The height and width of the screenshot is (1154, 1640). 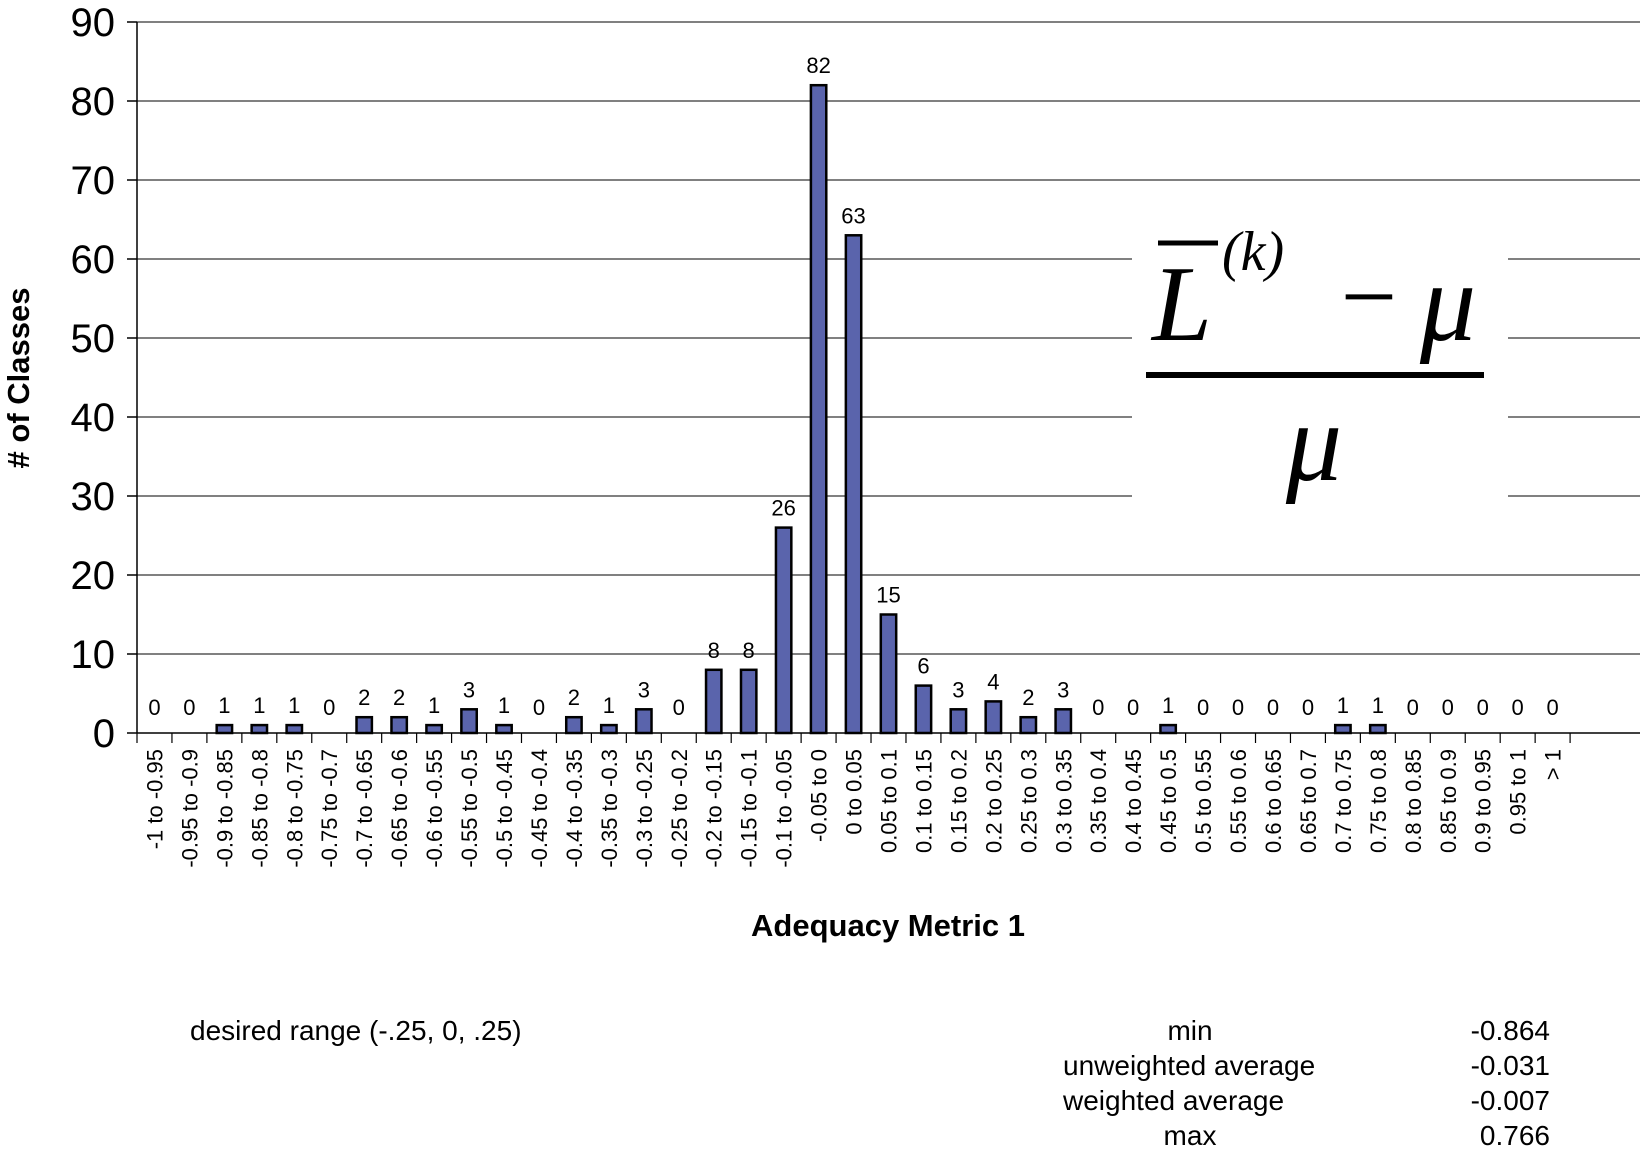 I want to click on x-tick-label: -0.65 to -0.6, so click(x=399, y=808).